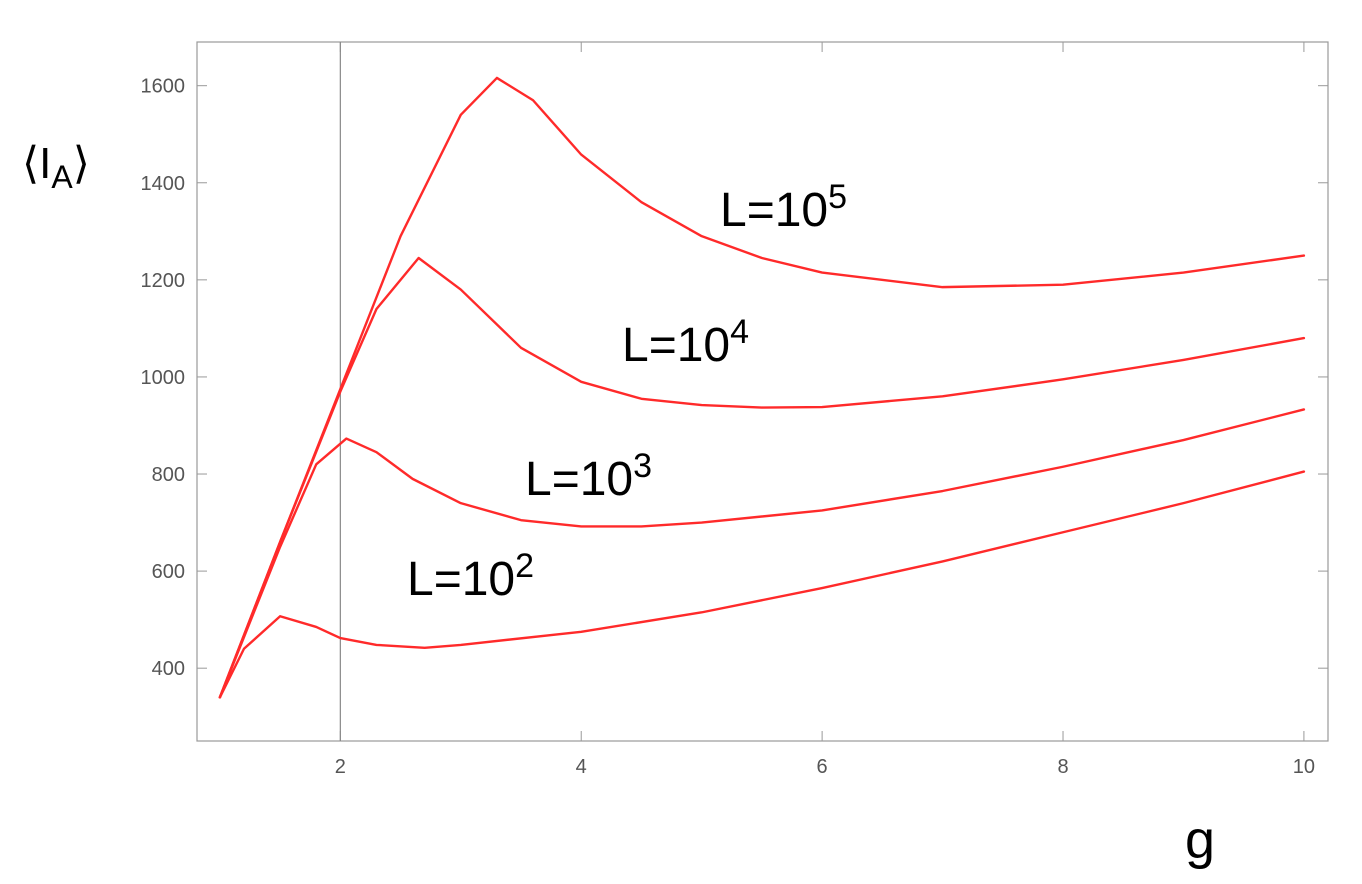  Describe the element at coordinates (837, 197) in the screenshot. I see `annotation-sup: 5` at that location.